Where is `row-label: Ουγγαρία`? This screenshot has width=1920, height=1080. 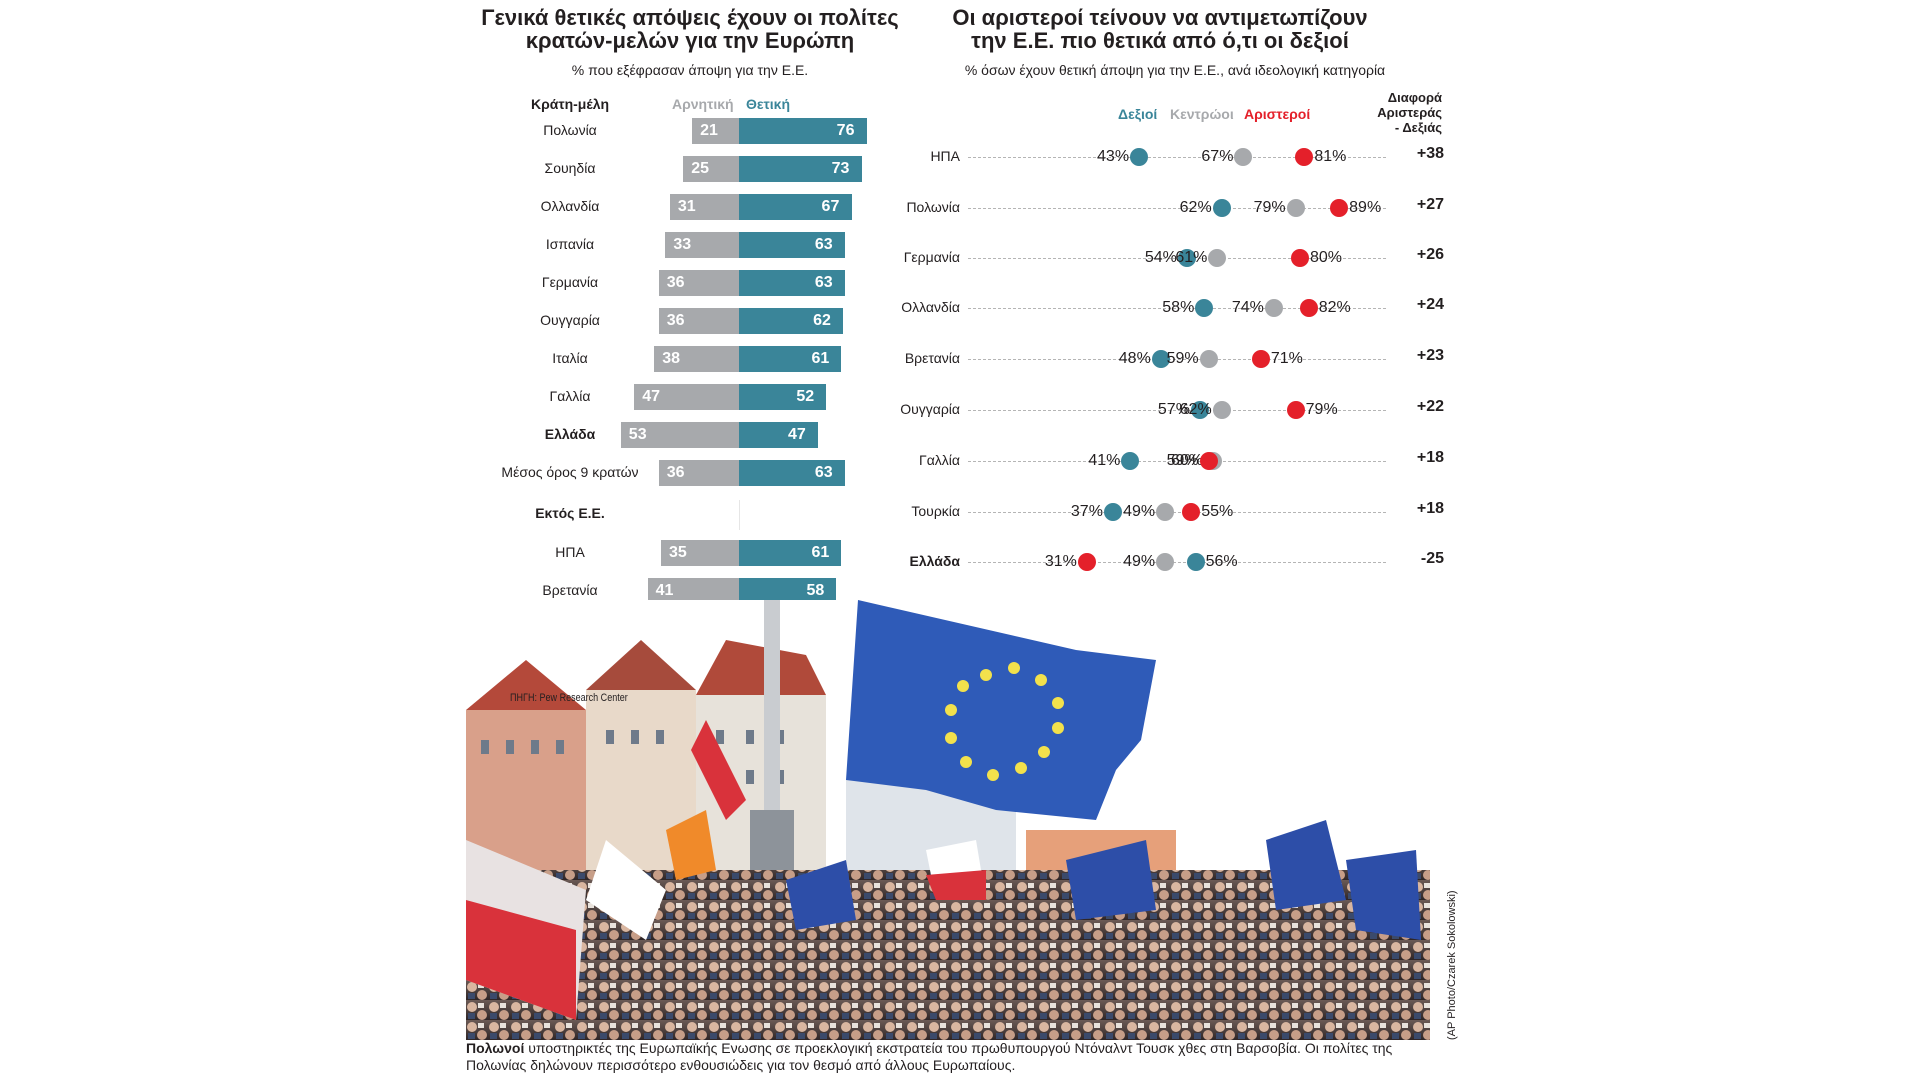 row-label: Ουγγαρία is located at coordinates (930, 409).